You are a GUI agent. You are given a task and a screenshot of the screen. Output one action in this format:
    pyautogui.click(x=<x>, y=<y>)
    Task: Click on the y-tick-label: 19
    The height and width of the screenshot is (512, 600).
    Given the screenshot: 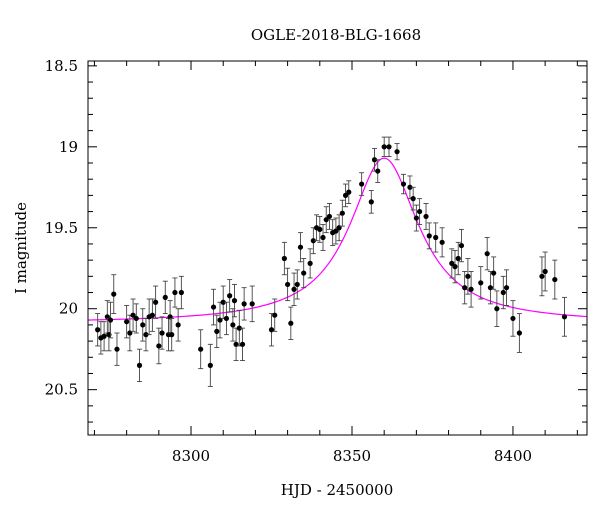 What is the action you would take?
    pyautogui.click(x=68, y=147)
    